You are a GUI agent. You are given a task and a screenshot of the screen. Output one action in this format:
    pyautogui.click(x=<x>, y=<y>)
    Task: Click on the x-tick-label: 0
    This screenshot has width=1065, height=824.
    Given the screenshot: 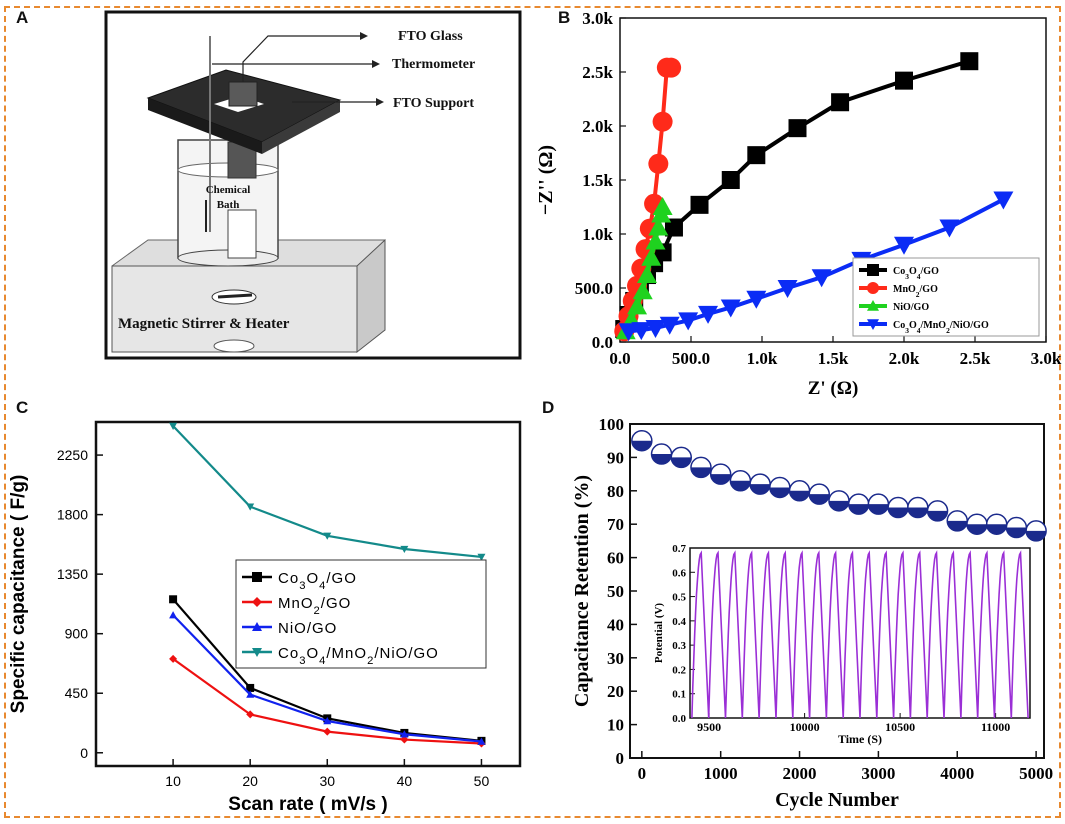 What is the action you would take?
    pyautogui.click(x=642, y=773)
    